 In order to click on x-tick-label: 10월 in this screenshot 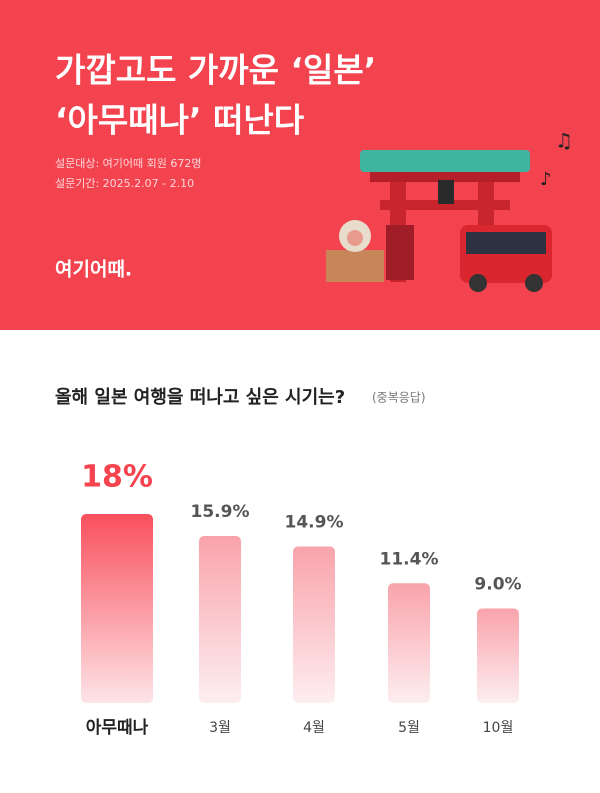, I will do `click(498, 728)`.